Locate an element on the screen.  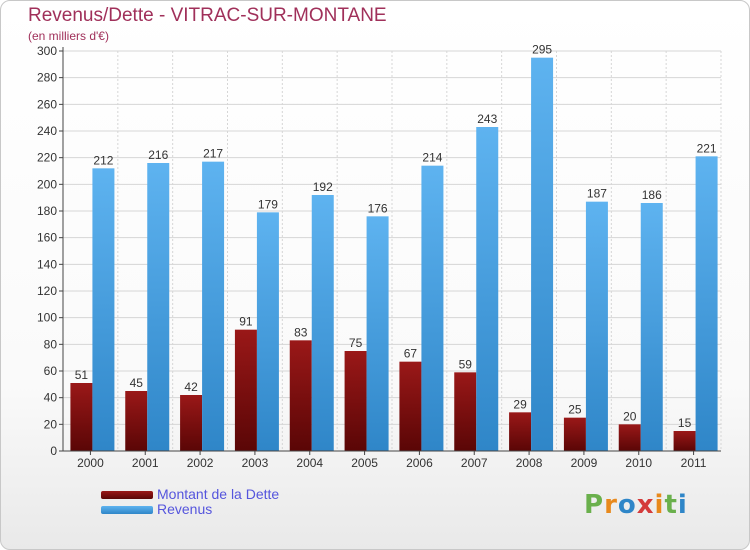
y-tick-label: 160 is located at coordinates (47, 238).